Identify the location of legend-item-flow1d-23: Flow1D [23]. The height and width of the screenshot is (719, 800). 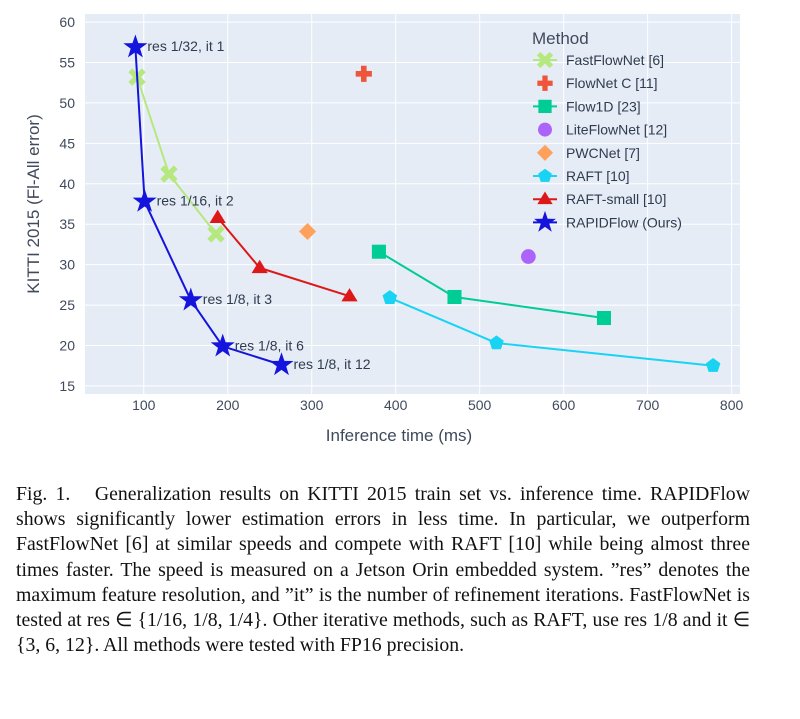
(587, 106).